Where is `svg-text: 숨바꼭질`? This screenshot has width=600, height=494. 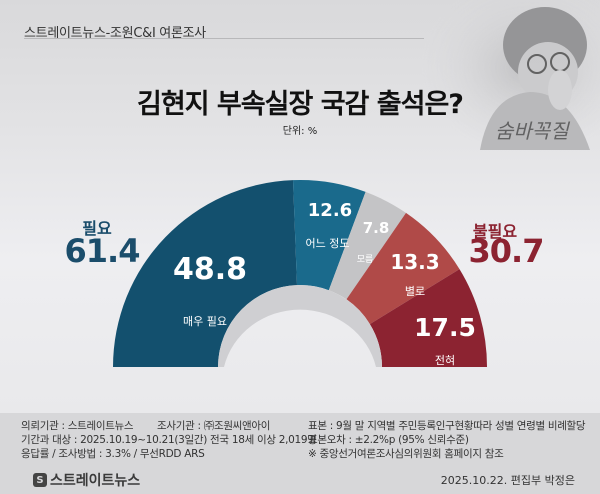 svg-text: 숨바꼭질 is located at coordinates (532, 131).